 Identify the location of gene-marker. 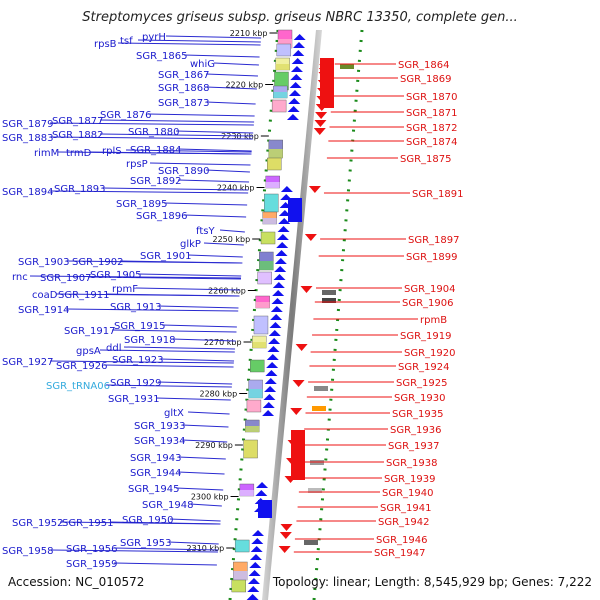
(311, 542).